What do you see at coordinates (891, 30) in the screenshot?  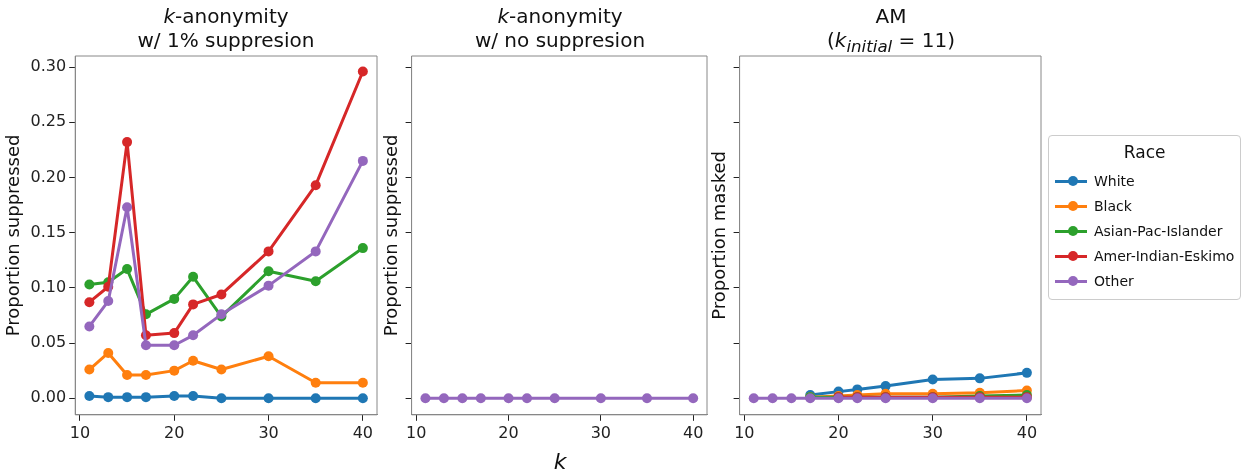 I see `chart-title: AM (k$_{initial}$ = 11)` at bounding box center [891, 30].